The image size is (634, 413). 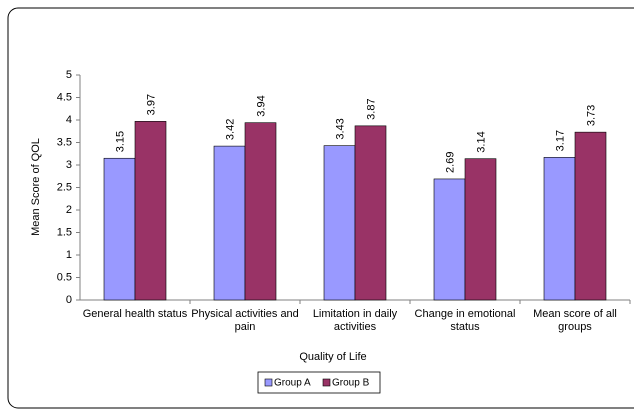 What do you see at coordinates (135, 314) in the screenshot?
I see `x-tick-label: General health status` at bounding box center [135, 314].